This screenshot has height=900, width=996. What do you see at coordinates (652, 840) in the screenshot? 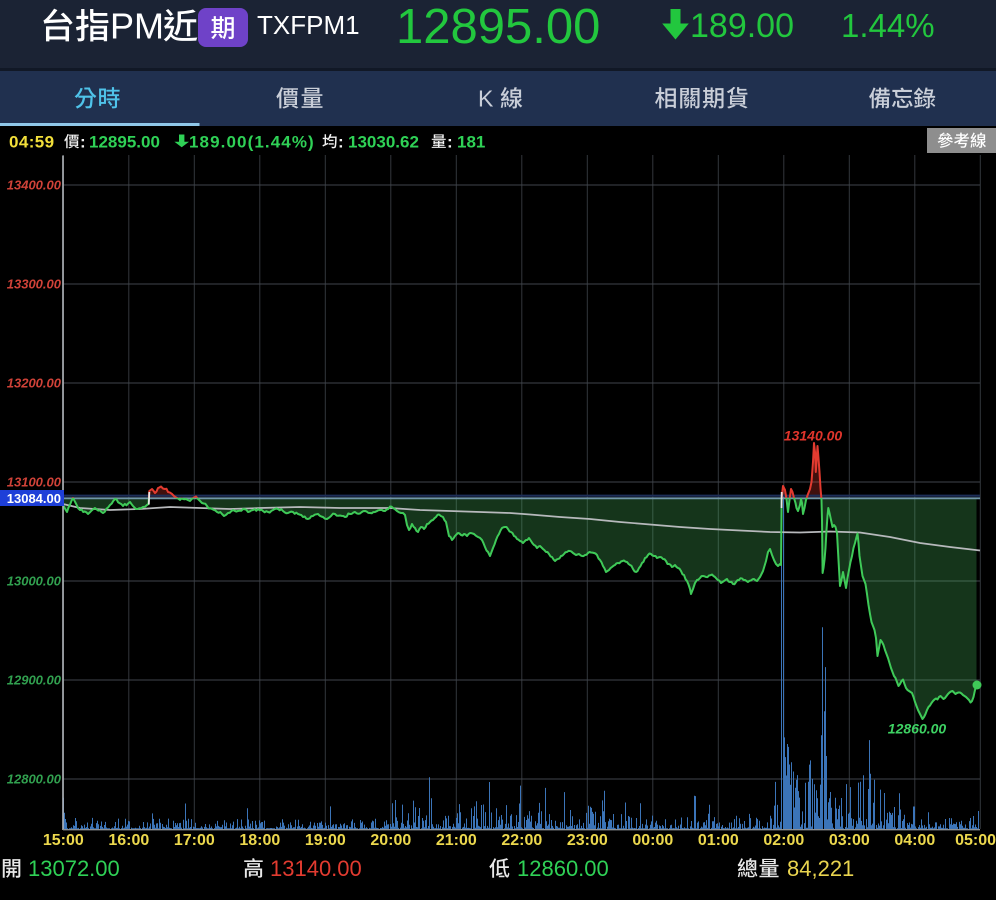
I see `svg-text: 00:00` at bounding box center [652, 840].